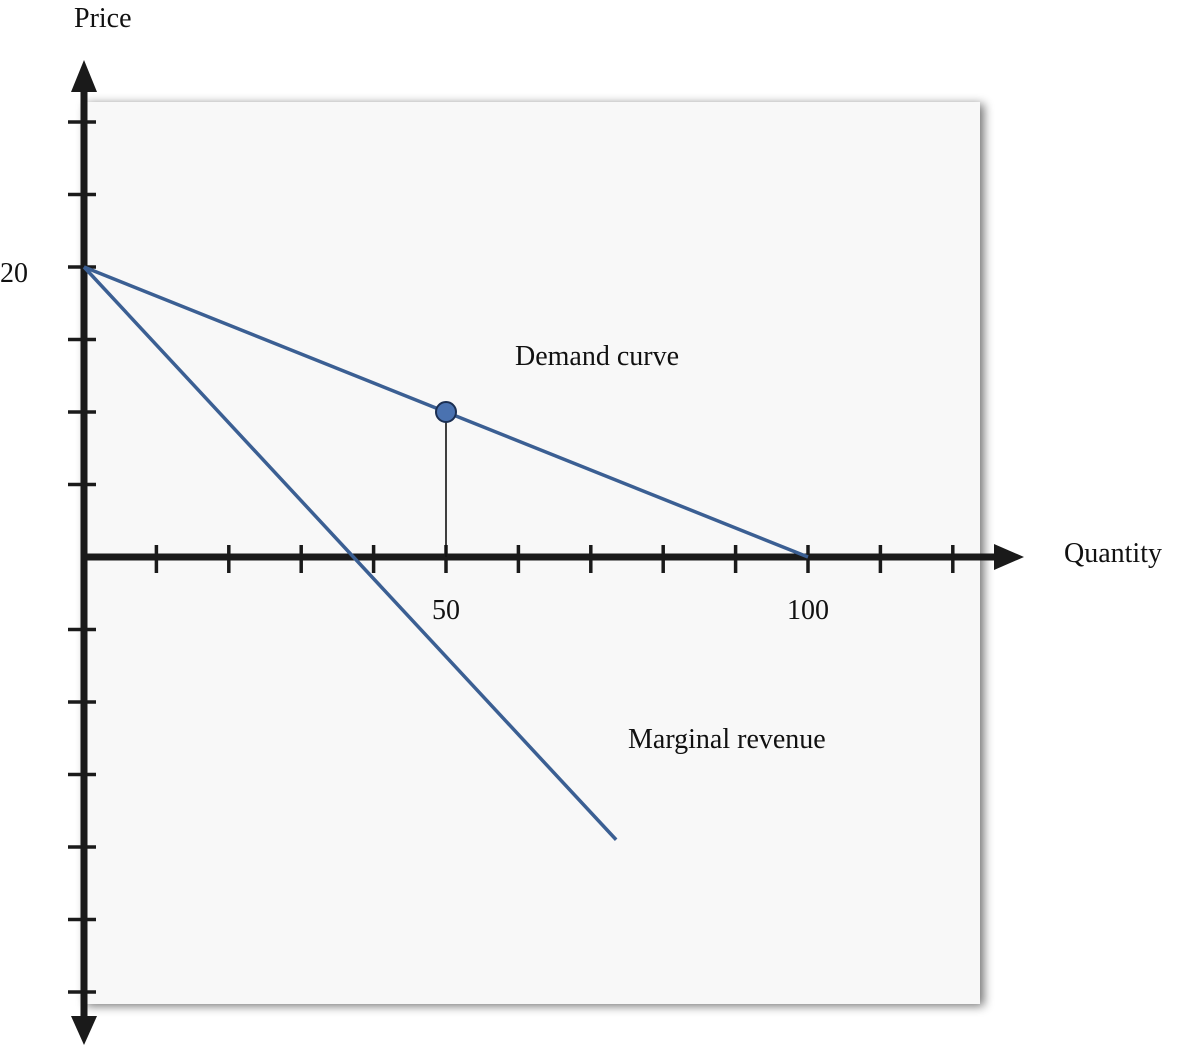  I want to click on x-axis-title: Quantity, so click(1113, 553).